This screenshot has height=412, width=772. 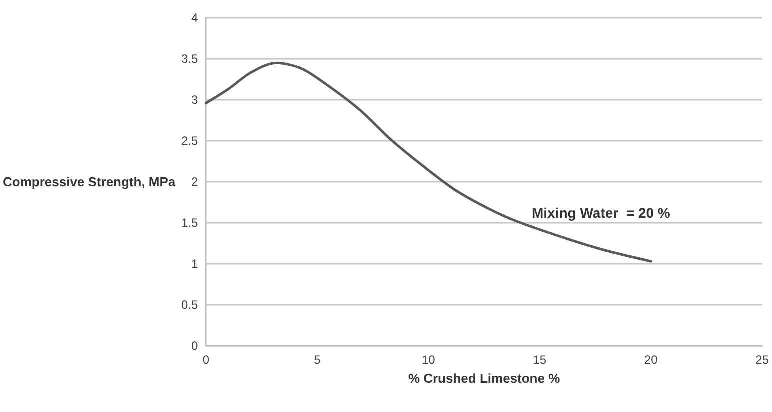 What do you see at coordinates (484, 378) in the screenshot?
I see `x-axis-title: % Crushed Limestone %` at bounding box center [484, 378].